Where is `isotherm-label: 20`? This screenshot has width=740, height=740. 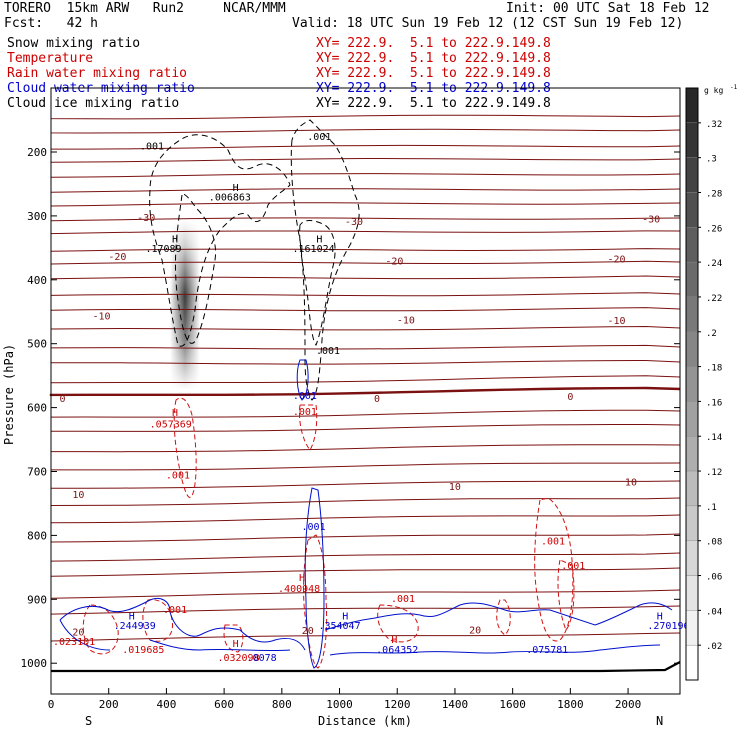 isotherm-label: 20 is located at coordinates (78, 632).